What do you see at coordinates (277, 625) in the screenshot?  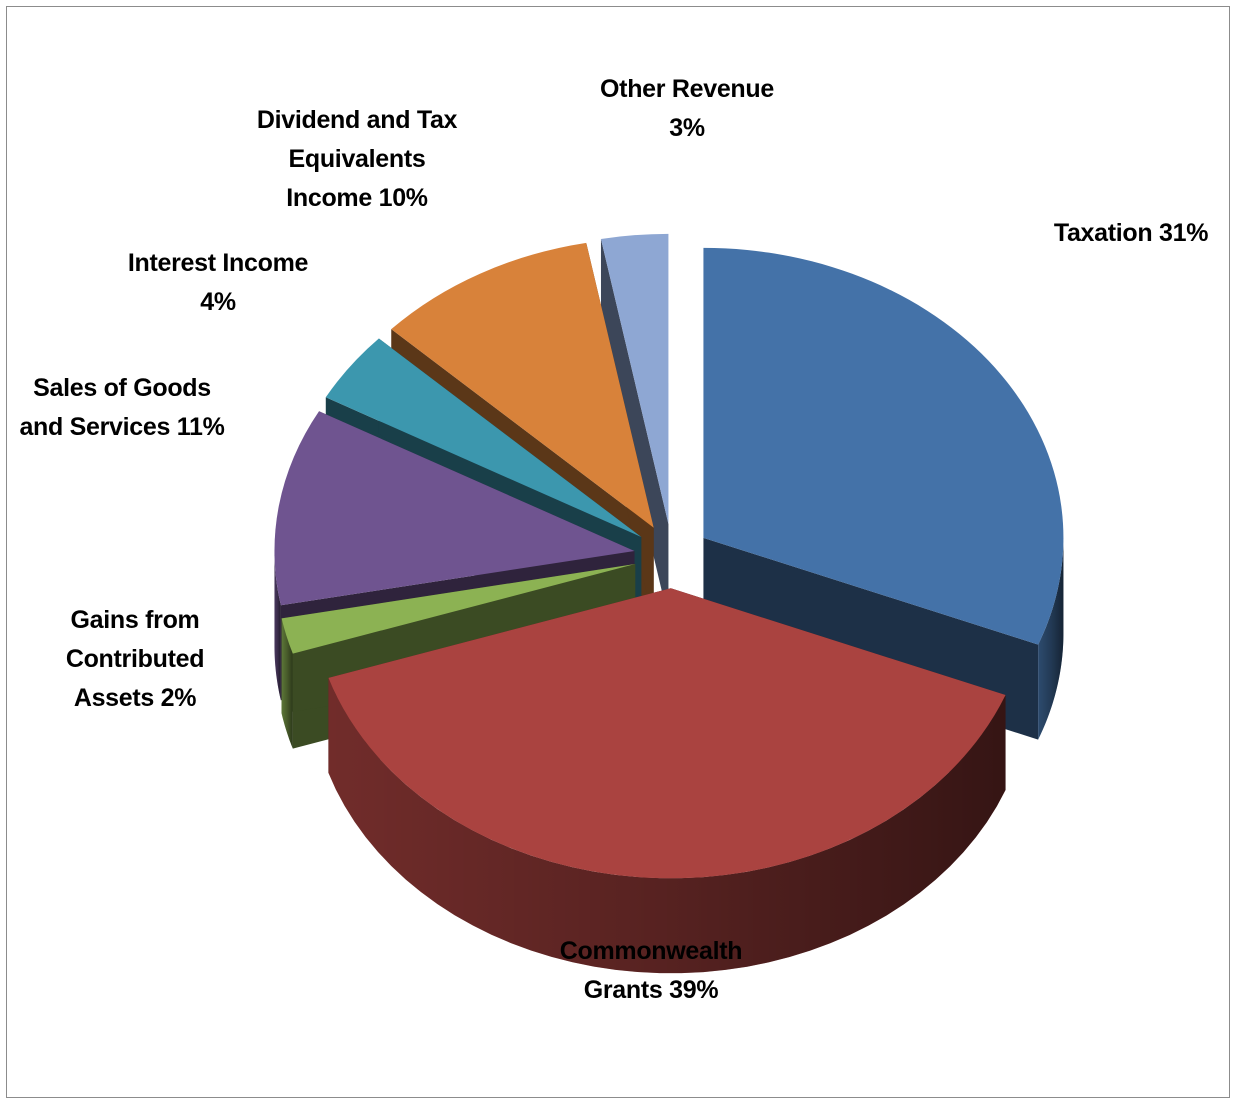 I see `slice-side-shade-sales-of-goods-and-services` at bounding box center [277, 625].